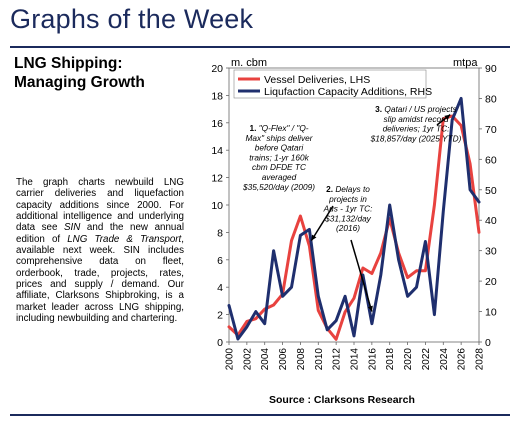 The height and width of the screenshot is (424, 520). I want to click on annotation-2-text: Delays to, so click(352, 189).